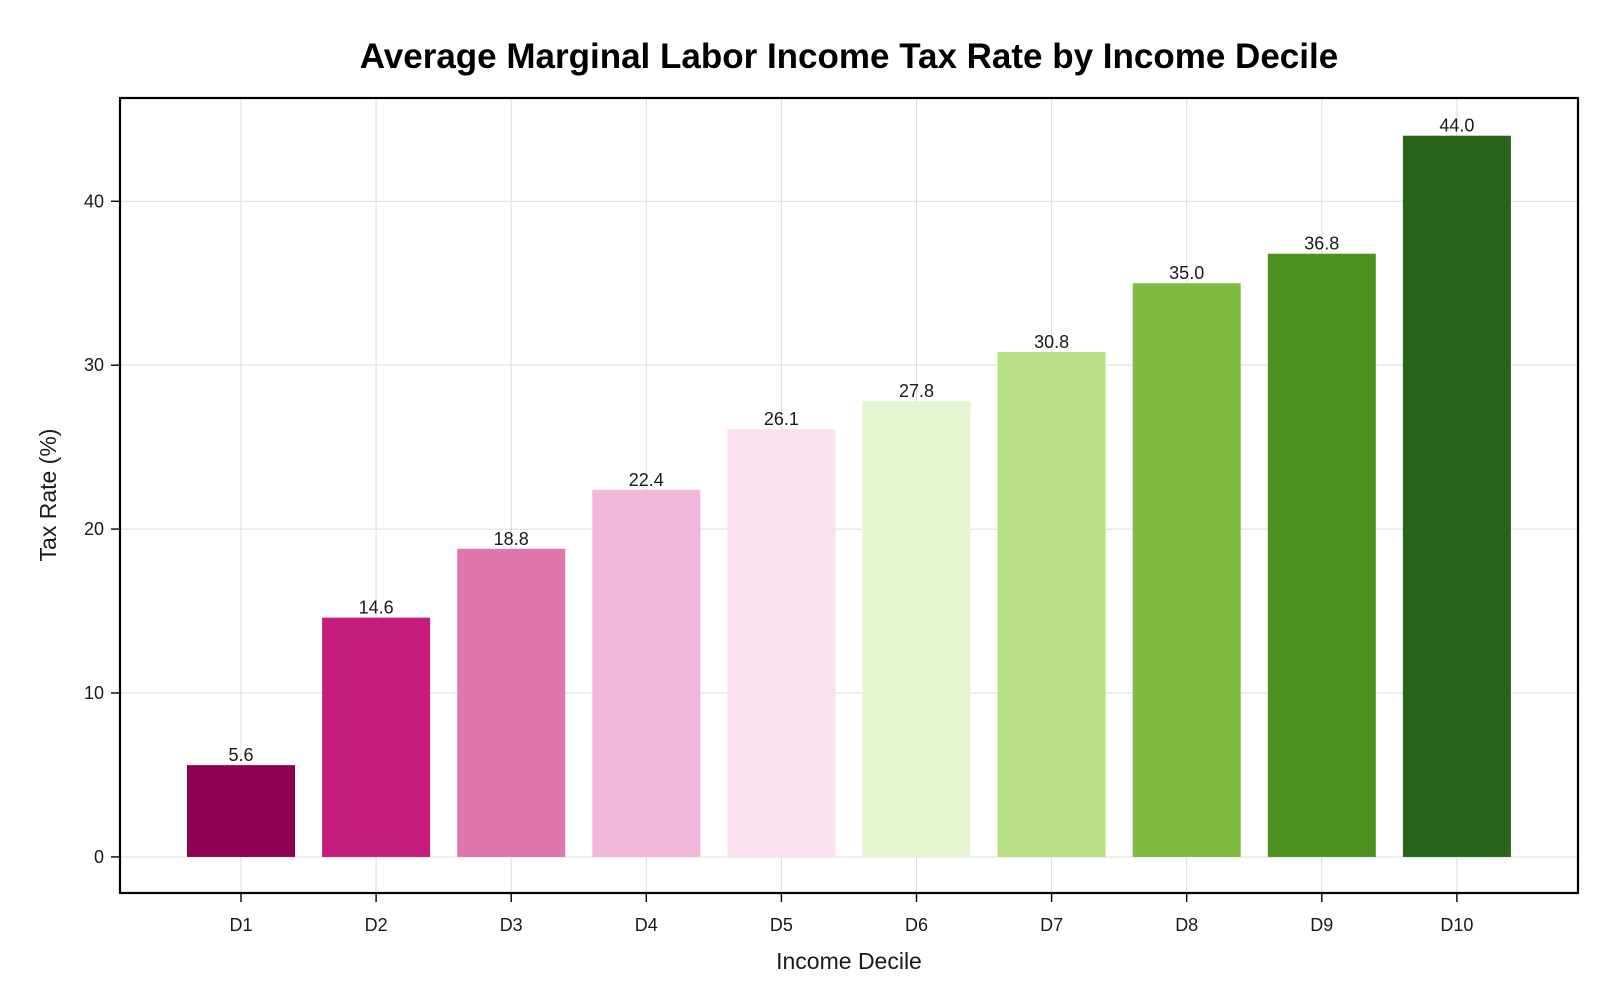 Image resolution: width=1600 pixels, height=1000 pixels. What do you see at coordinates (916, 391) in the screenshot?
I see `data-label-d6: 27.8` at bounding box center [916, 391].